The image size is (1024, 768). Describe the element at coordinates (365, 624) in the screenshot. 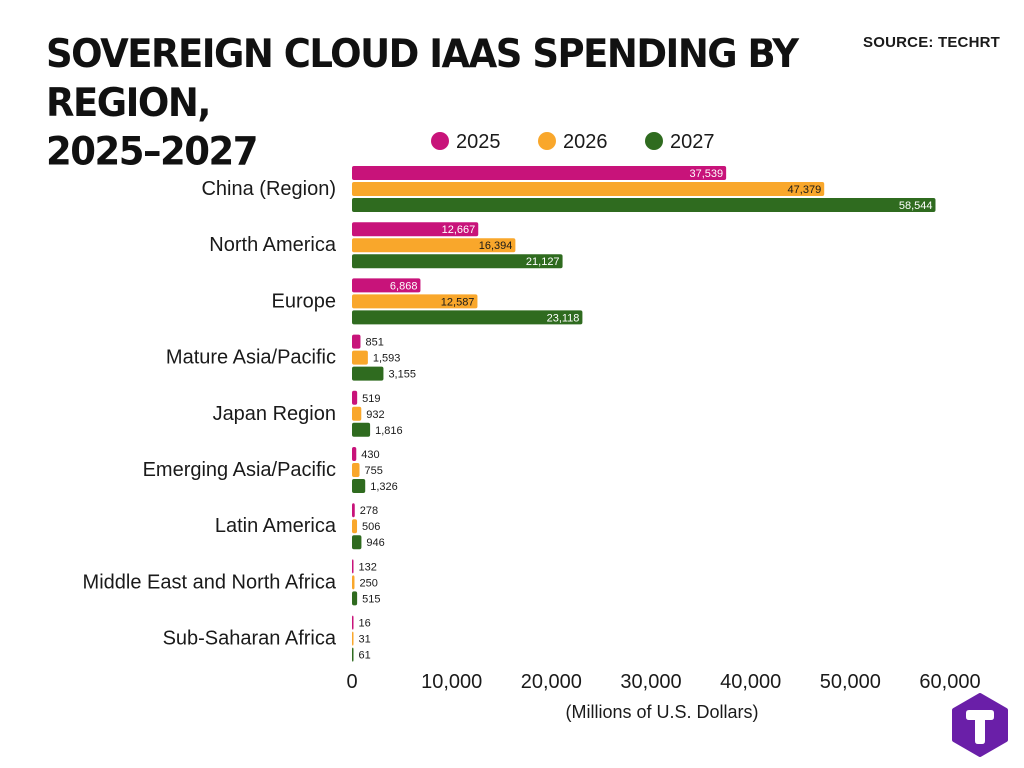

I see `data-label-2025: 16` at that location.